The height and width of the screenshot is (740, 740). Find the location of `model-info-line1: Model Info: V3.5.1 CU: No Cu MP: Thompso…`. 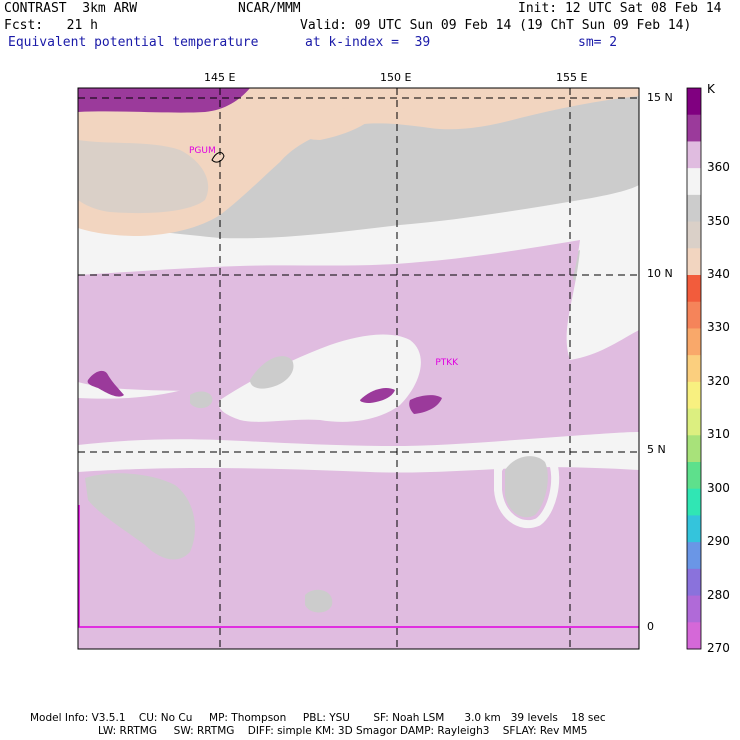

model-info-line1: Model Info: V3.5.1 CU: No Cu MP: Thompso… is located at coordinates (318, 718).